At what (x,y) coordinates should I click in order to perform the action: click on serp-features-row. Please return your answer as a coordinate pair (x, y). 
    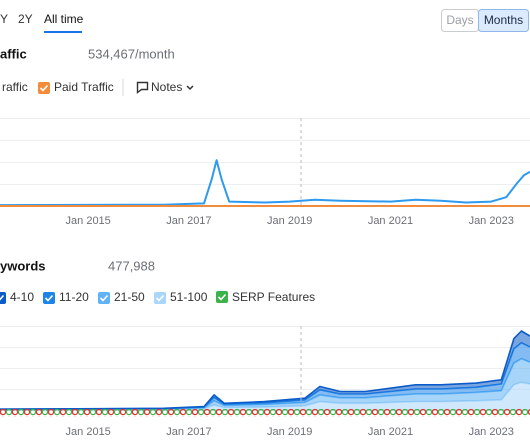
    Looking at the image, I should click on (265, 413).